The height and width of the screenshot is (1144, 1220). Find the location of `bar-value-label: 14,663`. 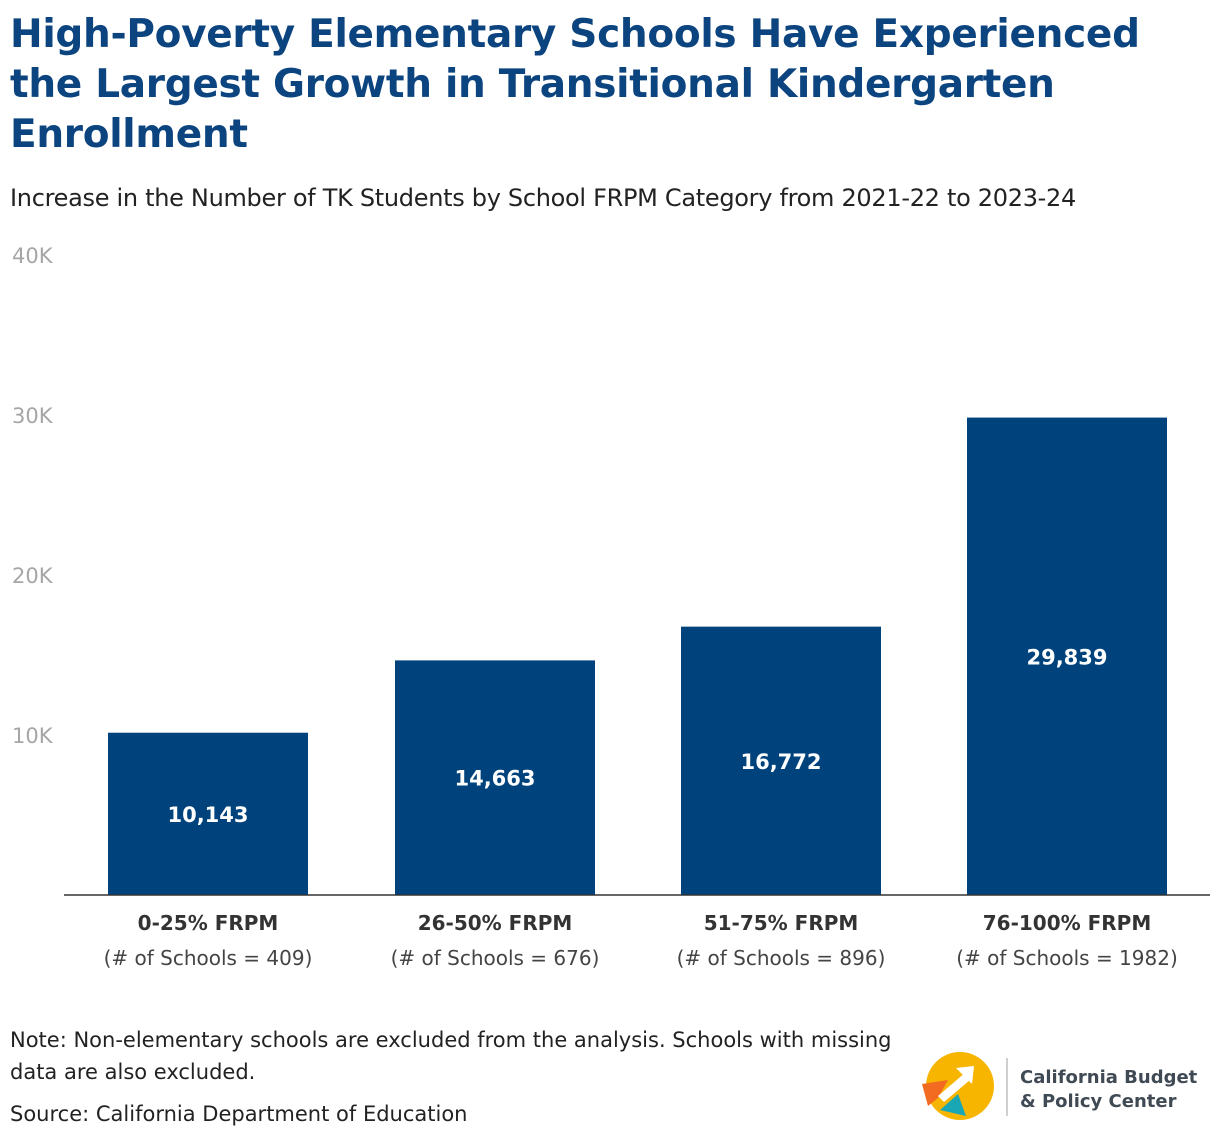

bar-value-label: 14,663 is located at coordinates (494, 779).